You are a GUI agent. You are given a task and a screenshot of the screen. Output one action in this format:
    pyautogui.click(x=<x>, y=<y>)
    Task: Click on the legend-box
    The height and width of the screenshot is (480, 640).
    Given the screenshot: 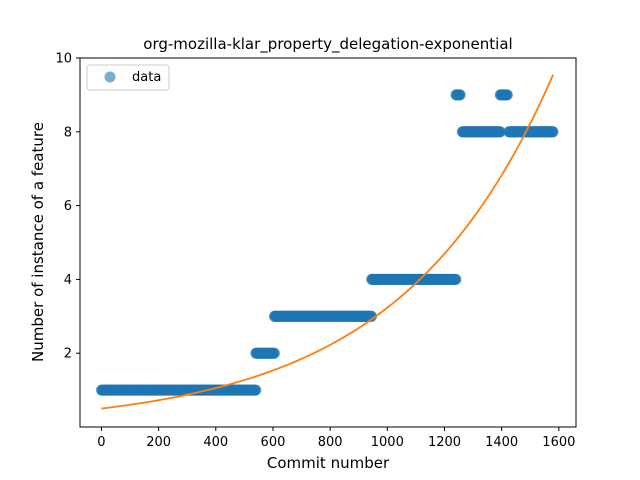 What is the action you would take?
    pyautogui.click(x=128, y=77)
    